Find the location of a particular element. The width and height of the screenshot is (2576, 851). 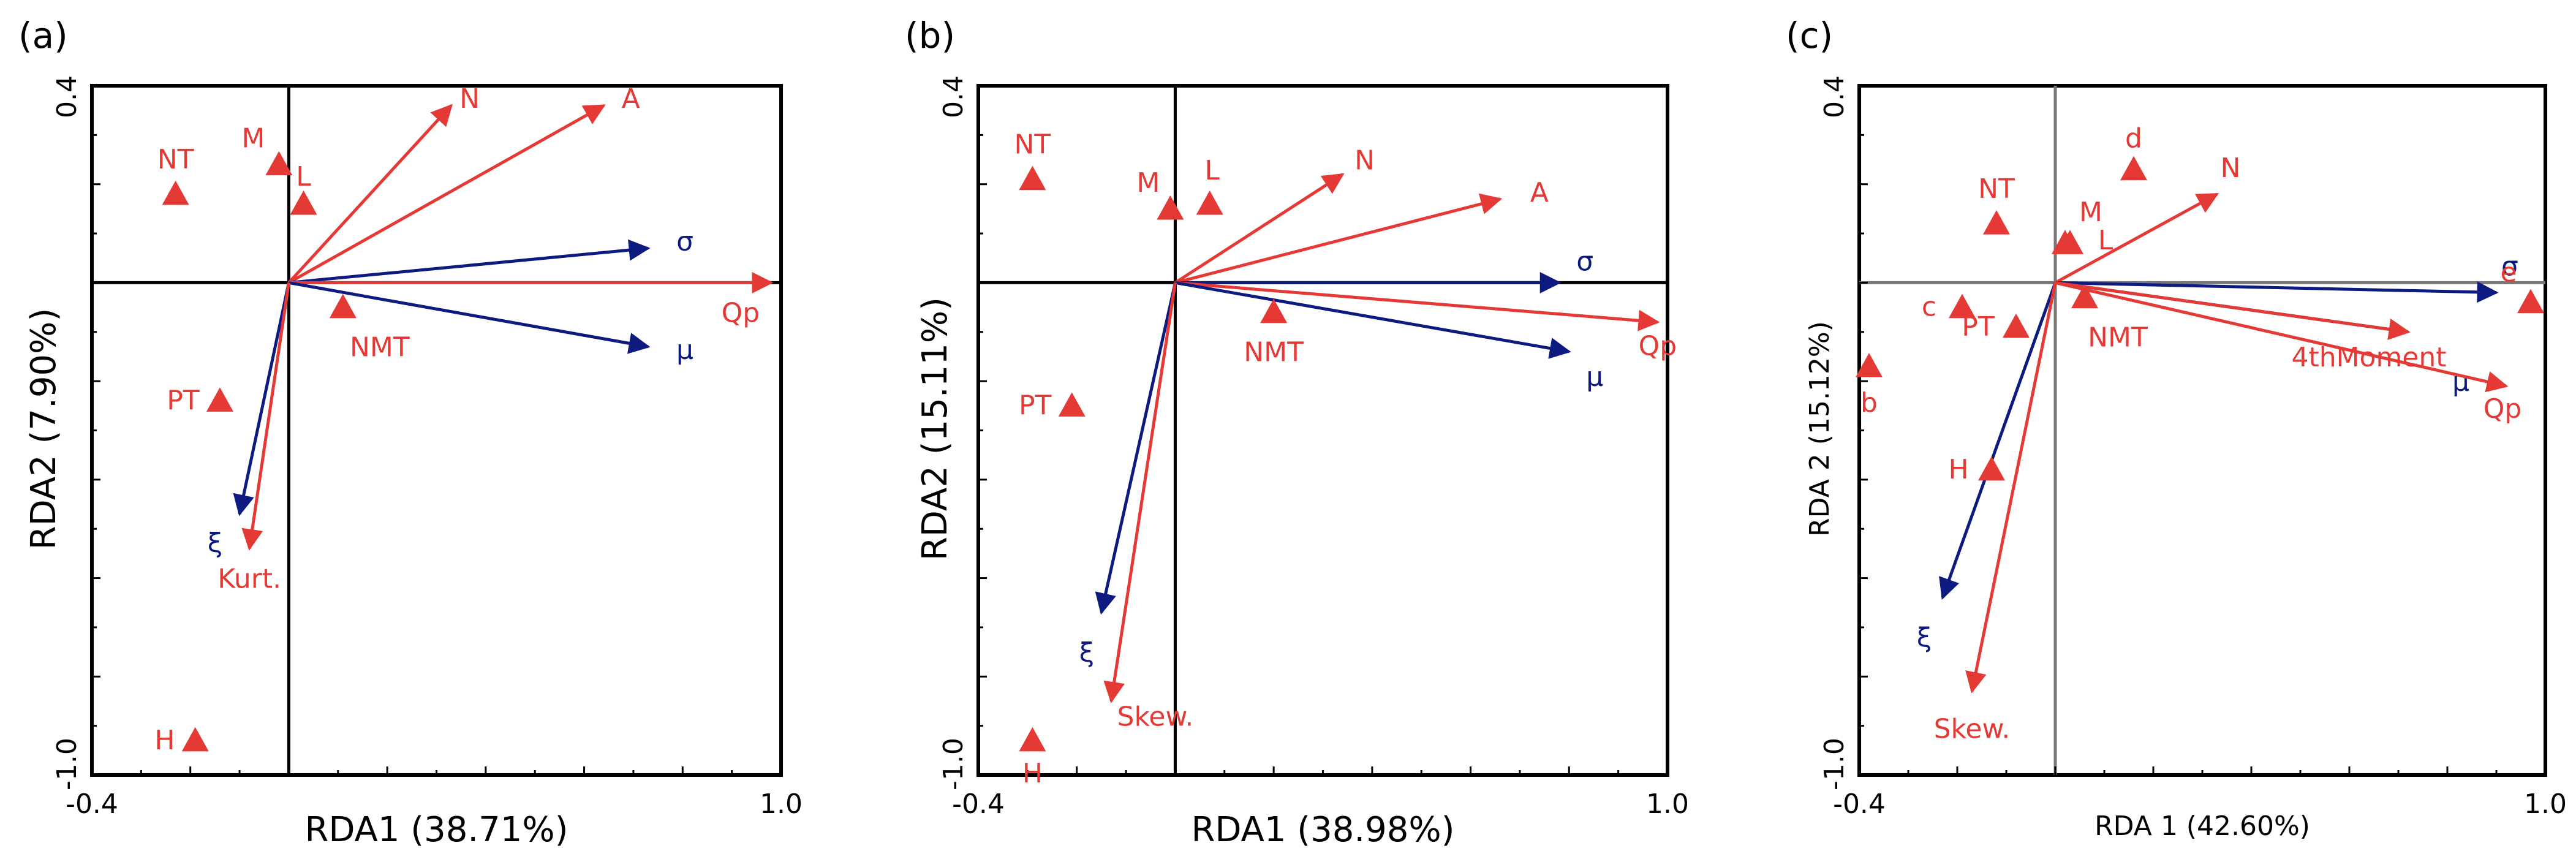

site-point-c is located at coordinates (1962, 306).